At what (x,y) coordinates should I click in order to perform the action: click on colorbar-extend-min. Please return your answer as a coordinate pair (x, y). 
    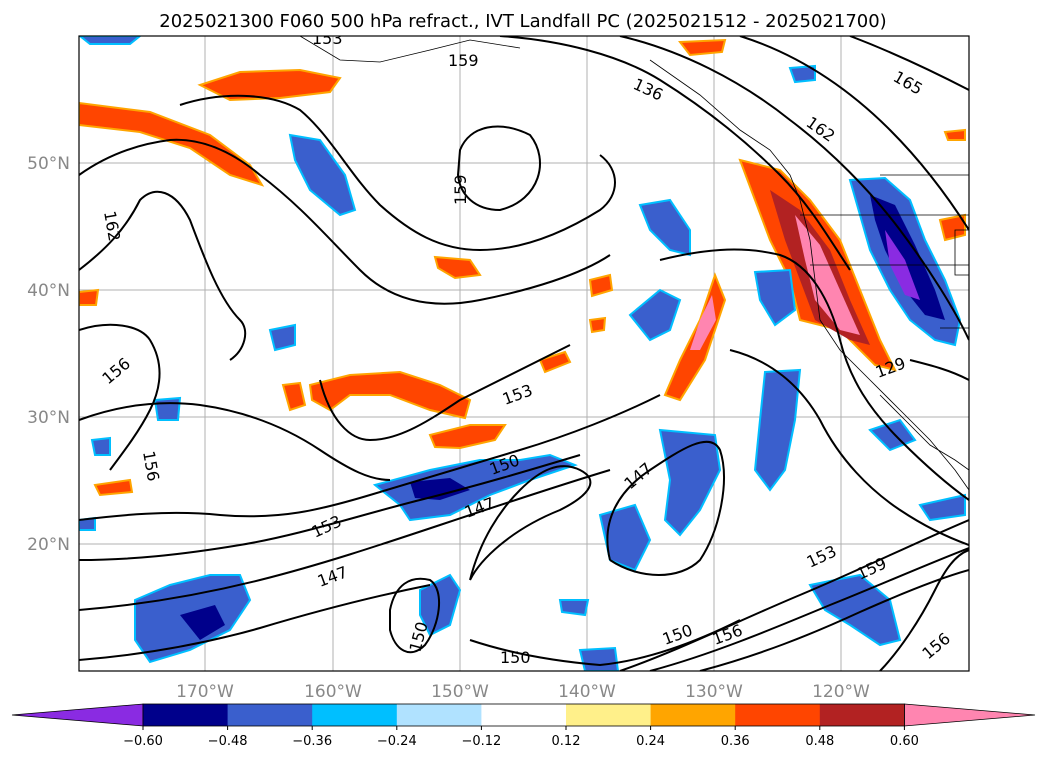
    Looking at the image, I should click on (77, 715).